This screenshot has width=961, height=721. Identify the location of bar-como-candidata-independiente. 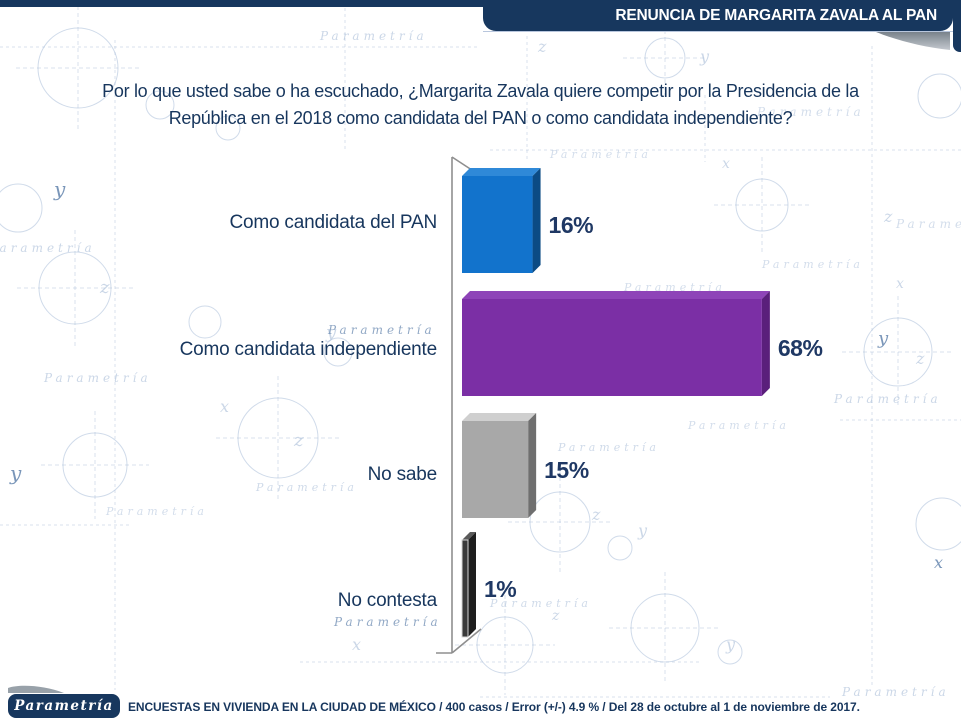
(612, 347).